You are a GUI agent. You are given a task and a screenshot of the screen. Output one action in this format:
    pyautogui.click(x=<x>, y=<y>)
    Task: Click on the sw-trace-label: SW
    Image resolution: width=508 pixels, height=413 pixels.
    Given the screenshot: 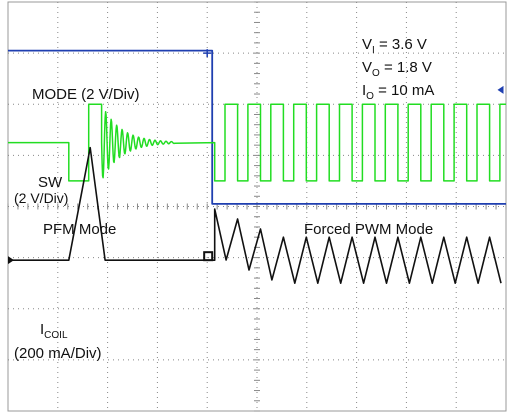 What is the action you would take?
    pyautogui.click(x=50, y=182)
    